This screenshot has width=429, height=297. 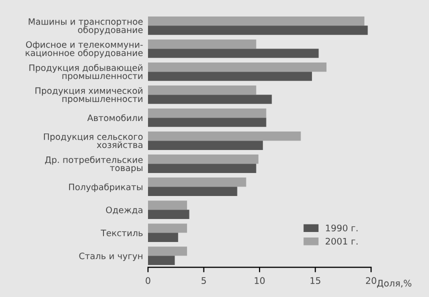 What do you see at coordinates (342, 241) in the screenshot?
I see `legend-label: 2001 г.` at bounding box center [342, 241].